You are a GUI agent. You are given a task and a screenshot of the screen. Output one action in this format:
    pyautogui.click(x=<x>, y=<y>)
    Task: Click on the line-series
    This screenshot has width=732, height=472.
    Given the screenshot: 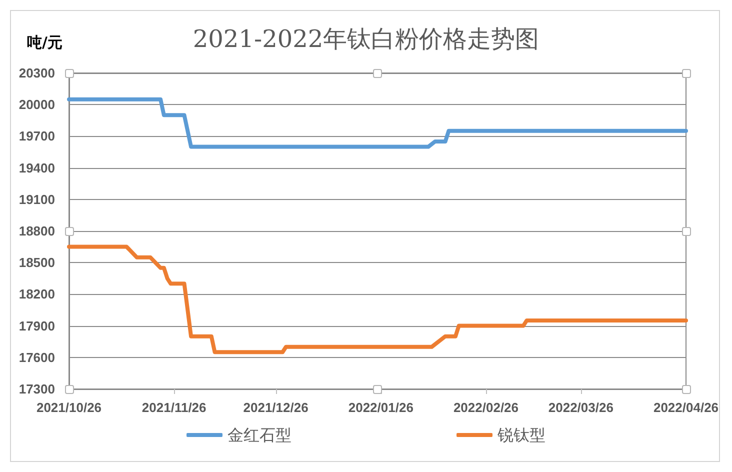 What is the action you would take?
    pyautogui.click(x=377, y=123)
    